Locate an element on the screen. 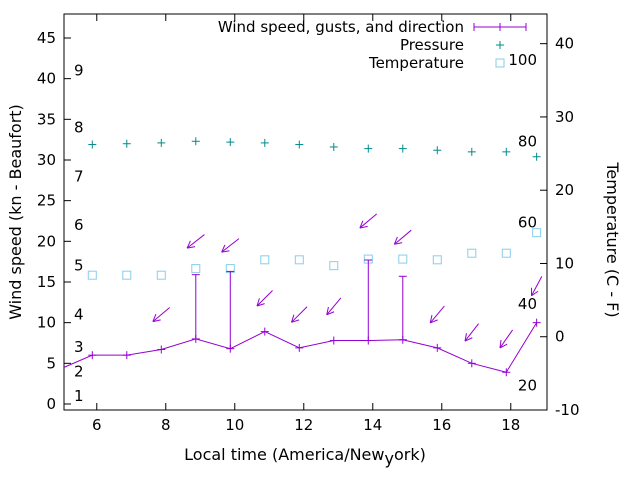  legend-item-wind: Wind speed, gusts, and direction is located at coordinates (373, 27).